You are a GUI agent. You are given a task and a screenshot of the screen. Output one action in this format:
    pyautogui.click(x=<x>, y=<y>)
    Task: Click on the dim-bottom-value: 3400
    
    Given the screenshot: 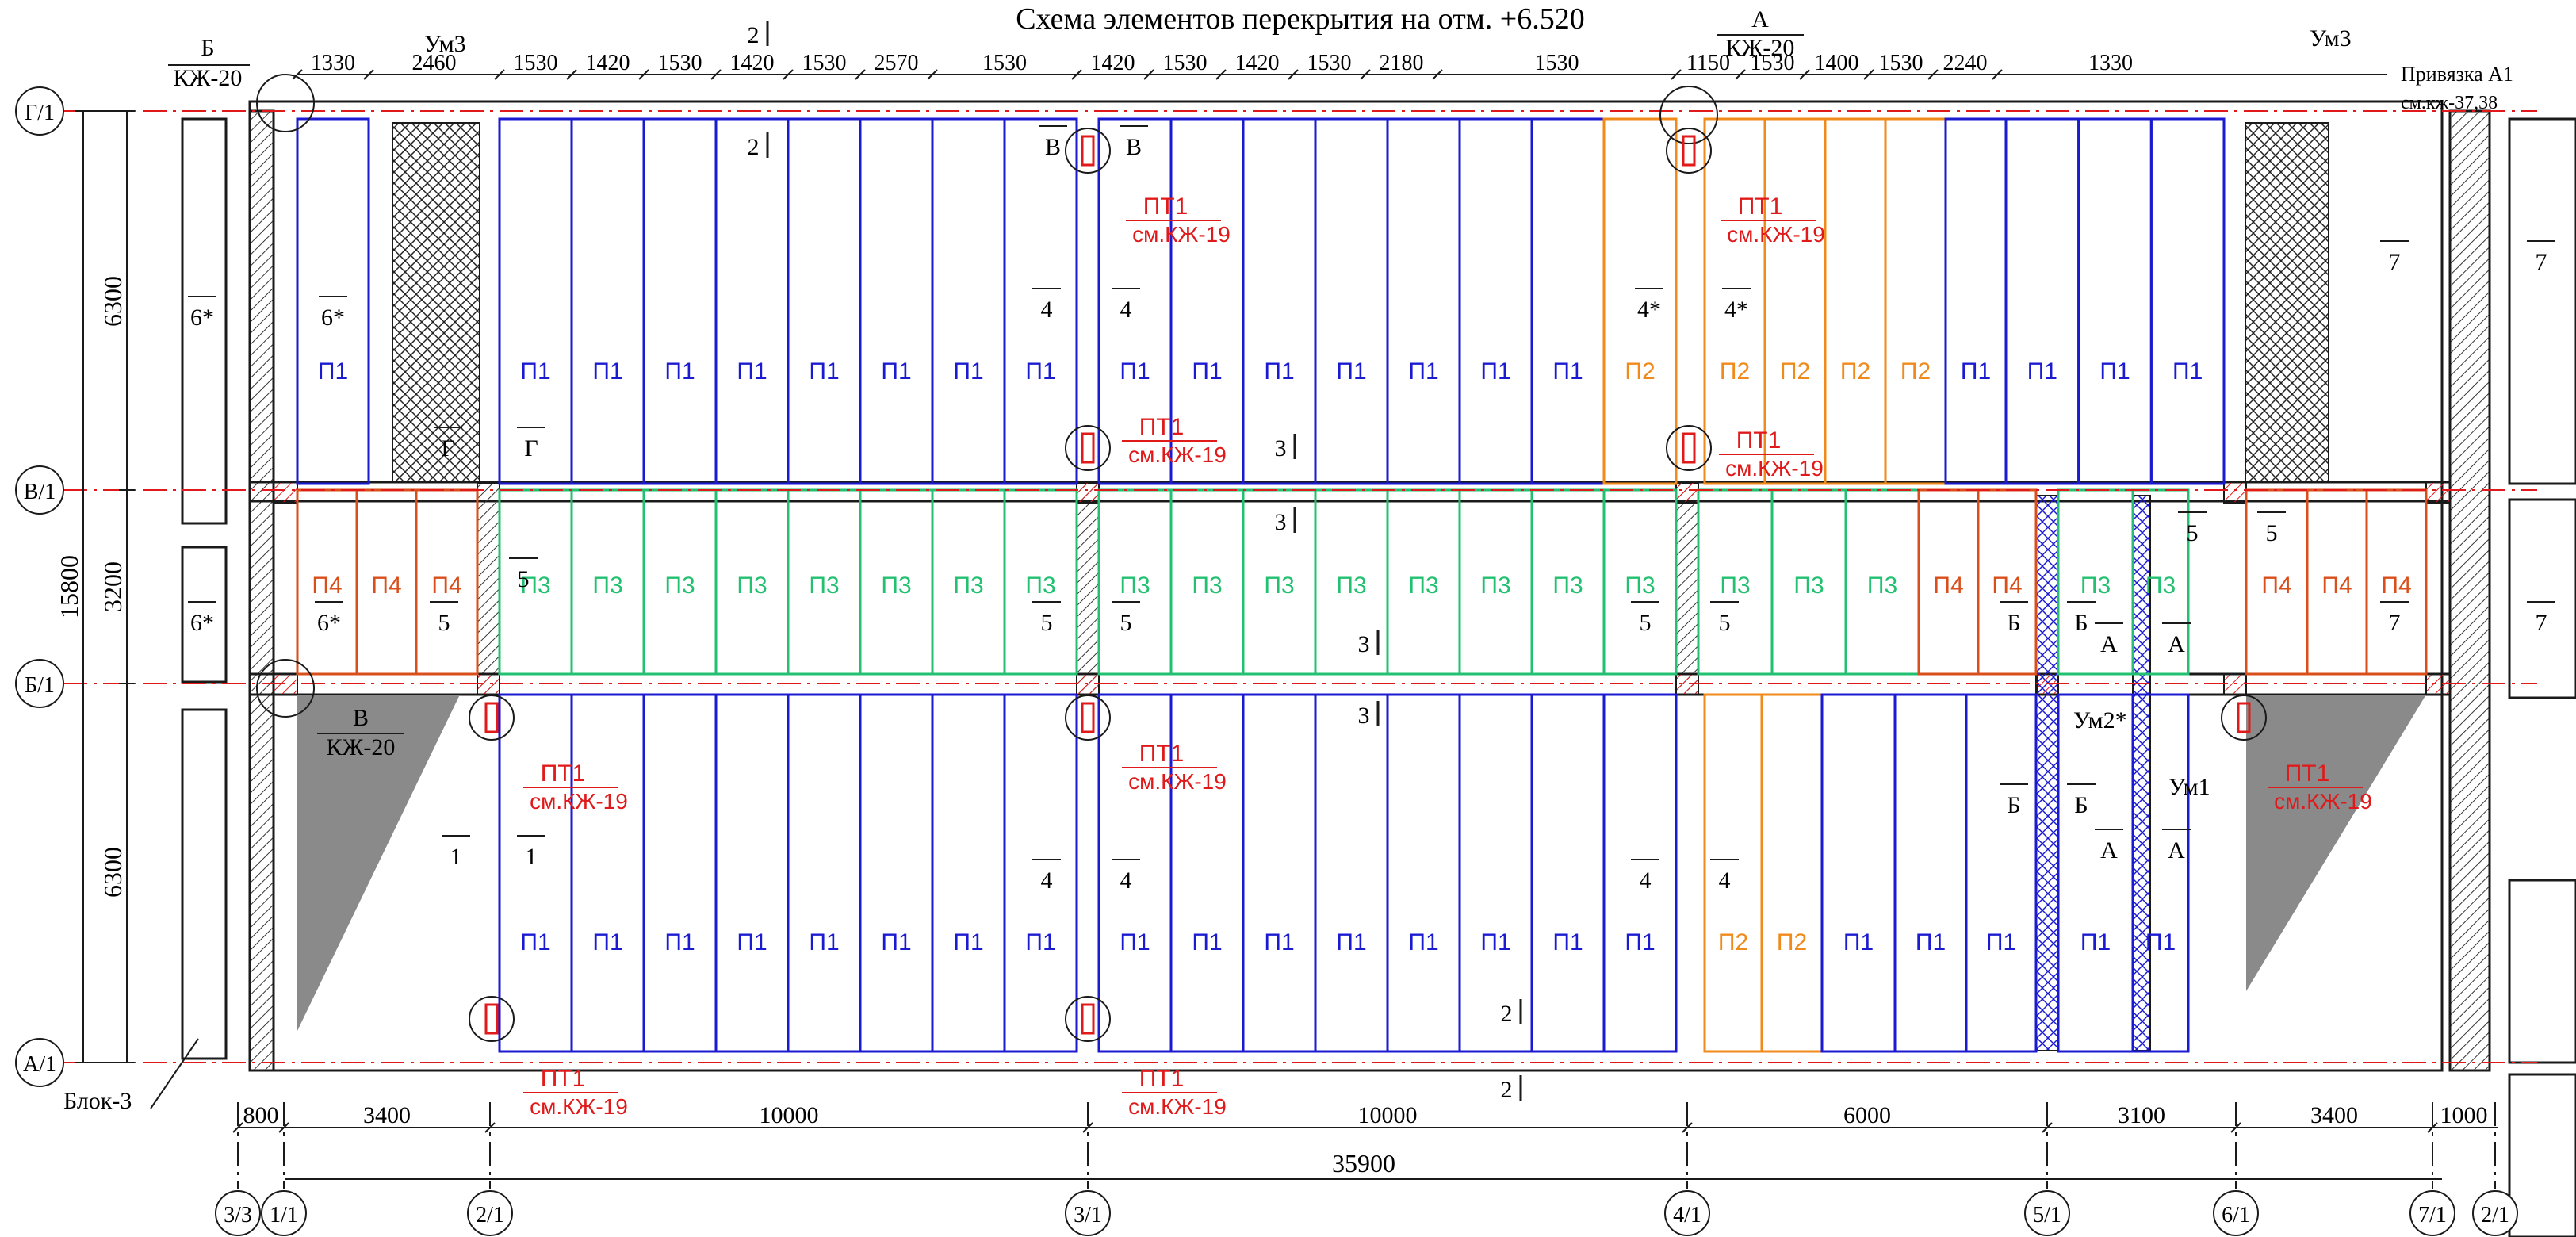 What is the action you would take?
    pyautogui.click(x=387, y=1115)
    